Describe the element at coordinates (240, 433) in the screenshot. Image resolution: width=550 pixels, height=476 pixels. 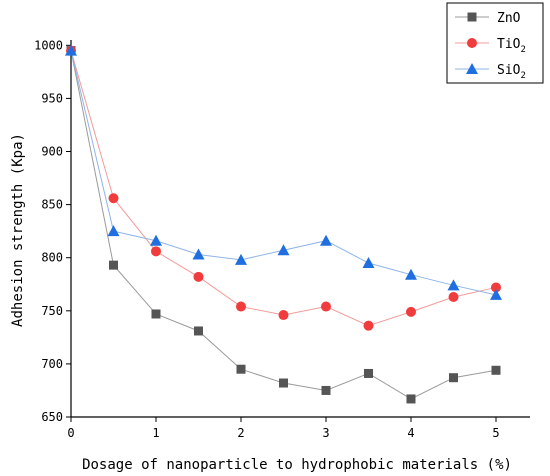
I see `x-tick-label: 2` at that location.